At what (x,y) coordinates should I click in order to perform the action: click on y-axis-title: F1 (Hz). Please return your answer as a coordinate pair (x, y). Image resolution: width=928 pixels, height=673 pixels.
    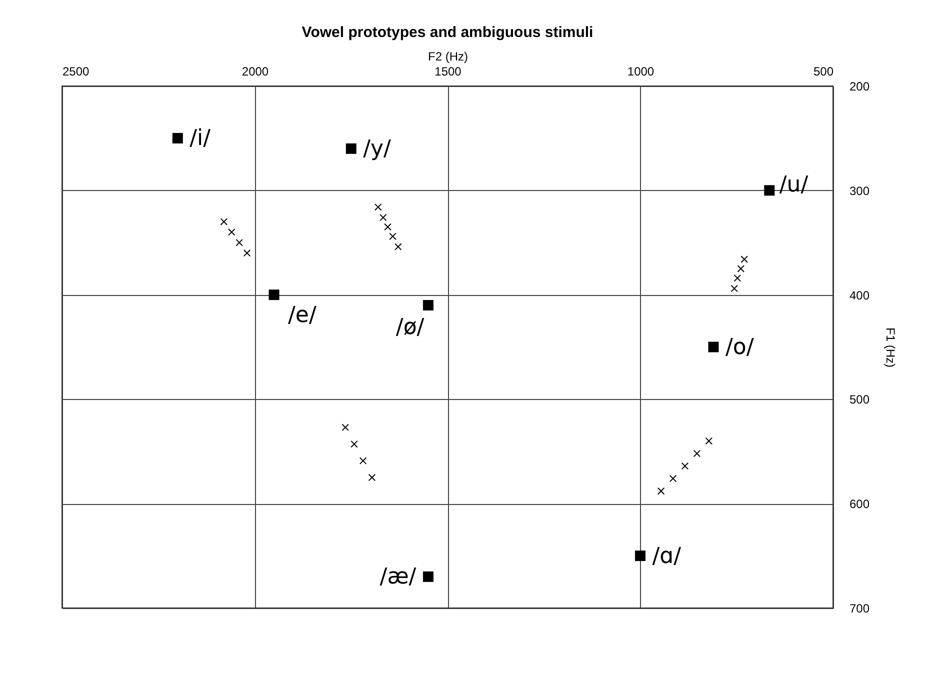
    Looking at the image, I should click on (891, 348).